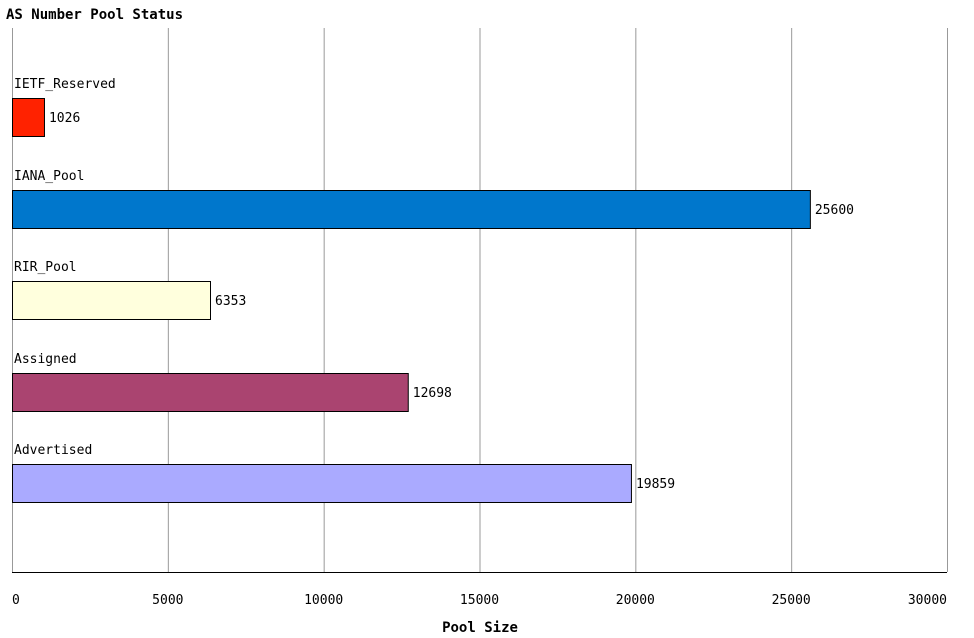 This screenshot has height=638, width=974. Describe the element at coordinates (791, 600) in the screenshot. I see `x-tick-label: 25000` at that location.